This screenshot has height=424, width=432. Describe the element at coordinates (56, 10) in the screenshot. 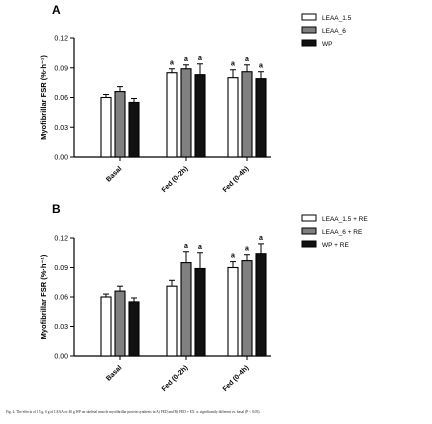

I see `panel-label: A` at that location.